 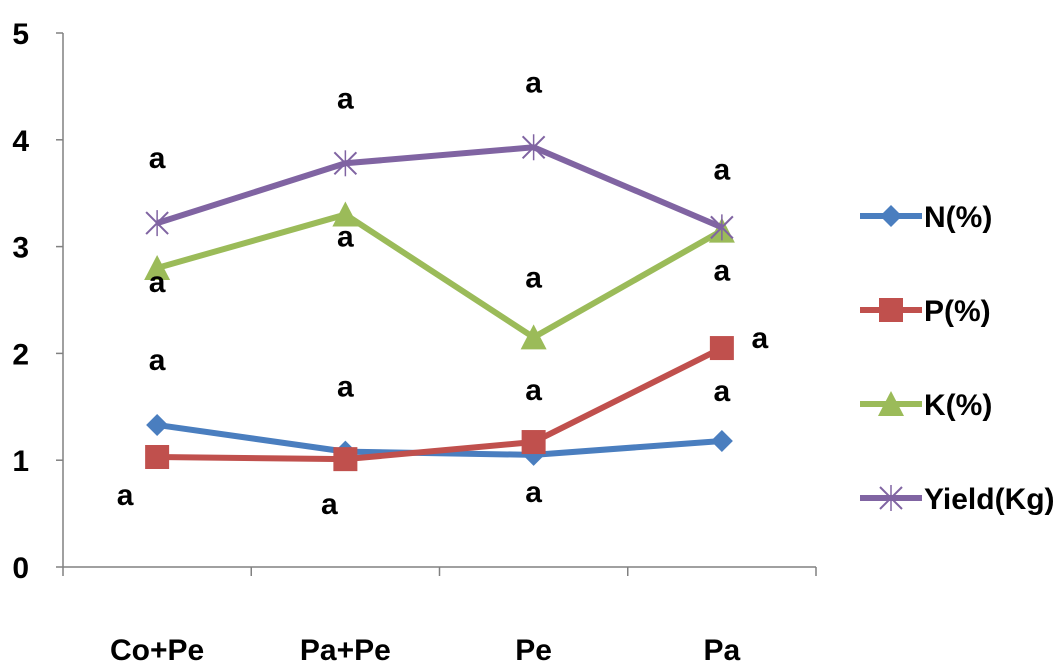 What do you see at coordinates (20, 248) in the screenshot?
I see `y-tick-label: 3` at bounding box center [20, 248].